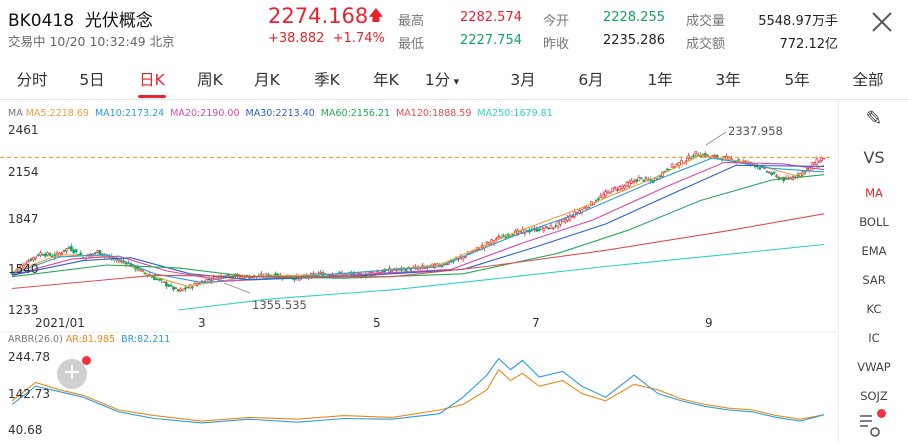 The height and width of the screenshot is (443, 908). Describe the element at coordinates (152, 96) in the screenshot. I see `tab-active-underline` at that location.